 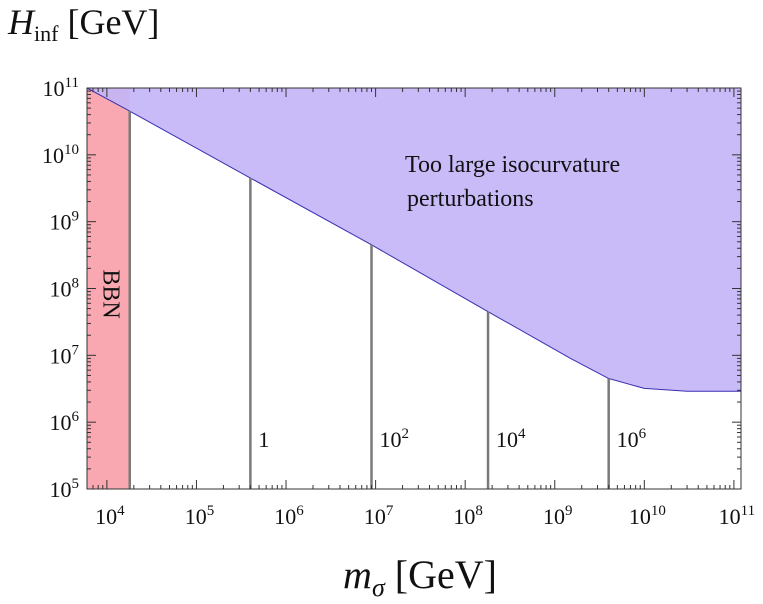 What do you see at coordinates (110, 293) in the screenshot?
I see `bbn-label: BBN` at bounding box center [110, 293].